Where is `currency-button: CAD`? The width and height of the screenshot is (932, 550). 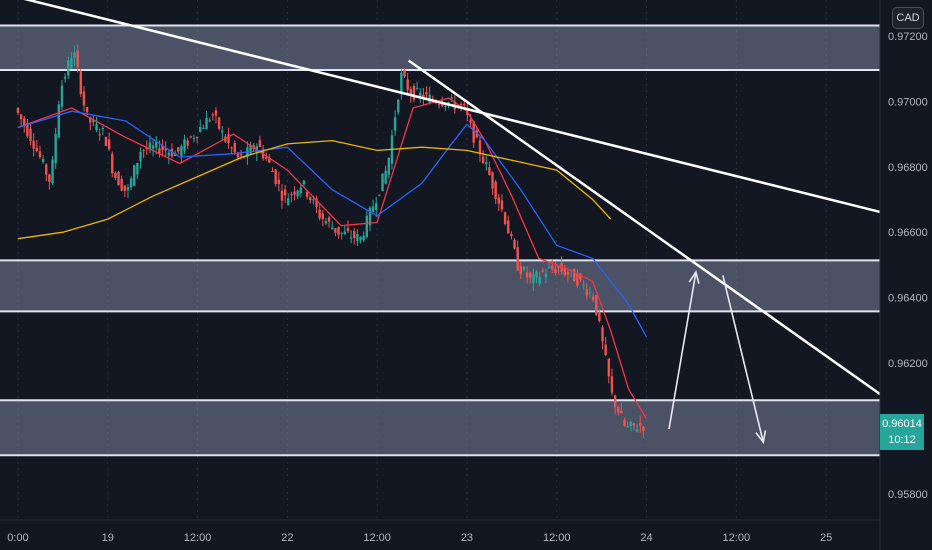 currency-button: CAD is located at coordinates (908, 18).